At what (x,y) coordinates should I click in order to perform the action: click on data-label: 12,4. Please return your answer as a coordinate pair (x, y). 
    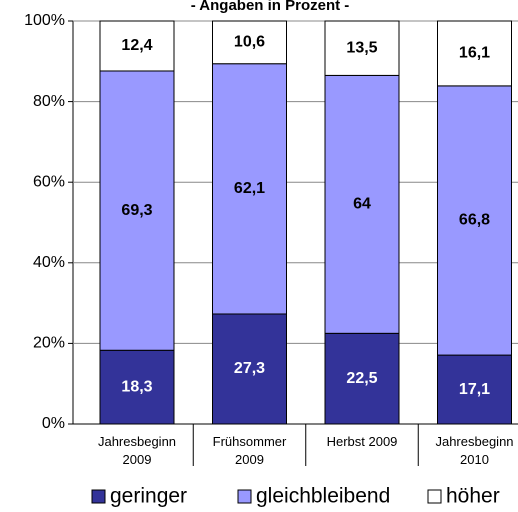
    Looking at the image, I should click on (136, 45).